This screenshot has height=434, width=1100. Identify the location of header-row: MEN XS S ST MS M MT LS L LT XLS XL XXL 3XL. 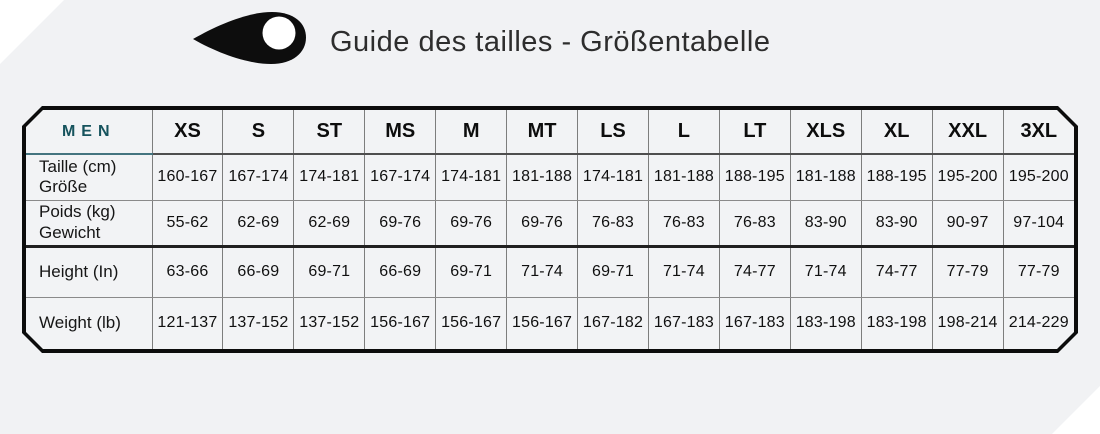
(550, 132).